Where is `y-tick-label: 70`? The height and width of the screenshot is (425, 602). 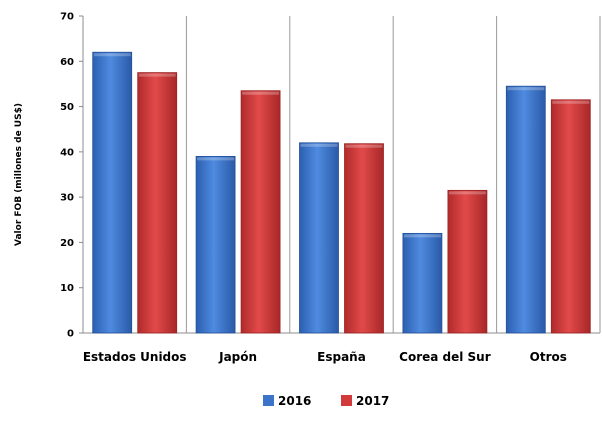
y-tick-label: 70 is located at coordinates (67, 17).